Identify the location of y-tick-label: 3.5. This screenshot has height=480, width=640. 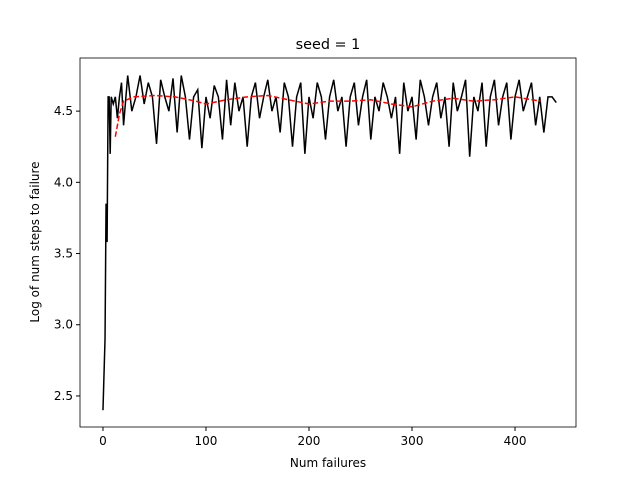
(63, 254).